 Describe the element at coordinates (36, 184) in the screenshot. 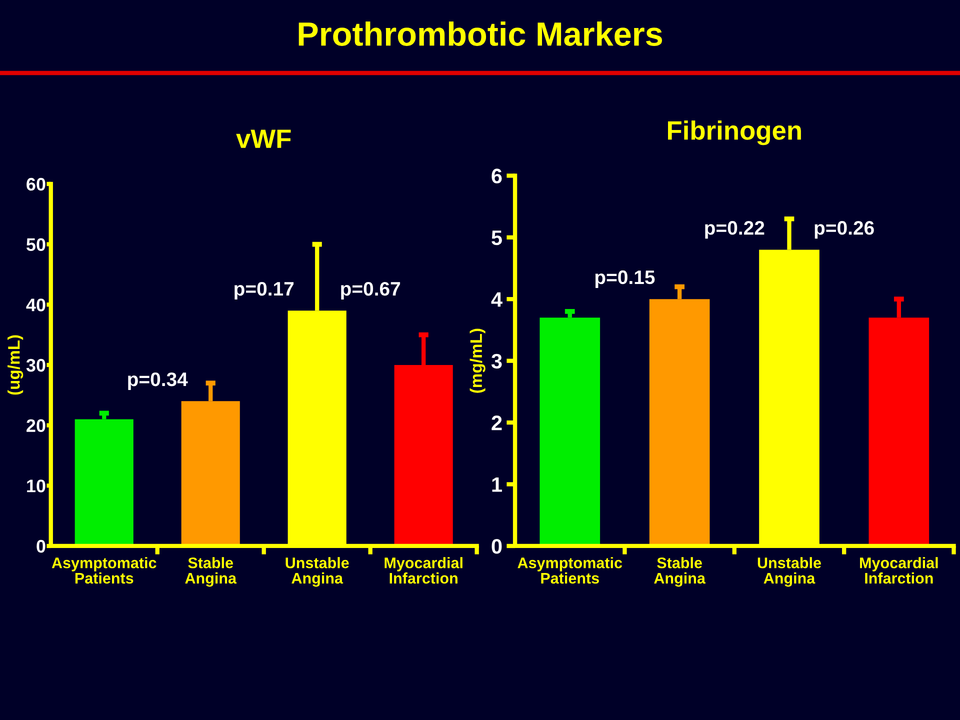

I see `y-tick-label: 60` at that location.